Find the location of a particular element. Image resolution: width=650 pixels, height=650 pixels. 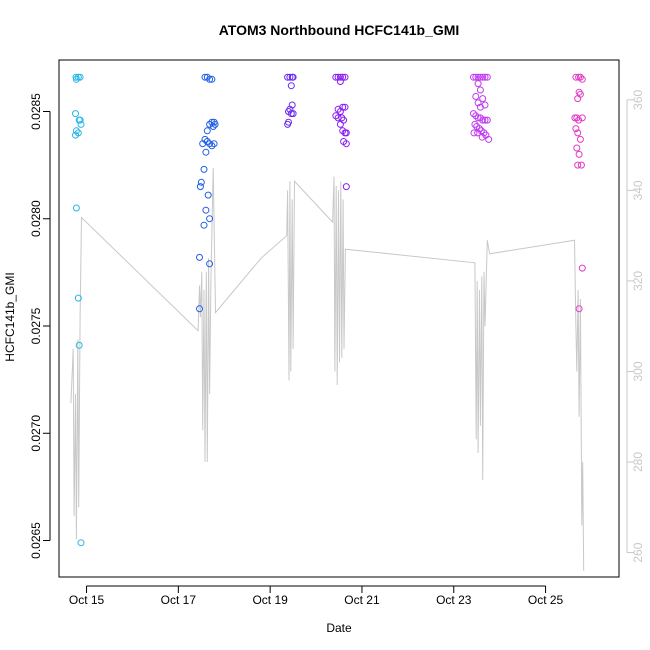

x-tick-label: Oct 19 is located at coordinates (270, 600).